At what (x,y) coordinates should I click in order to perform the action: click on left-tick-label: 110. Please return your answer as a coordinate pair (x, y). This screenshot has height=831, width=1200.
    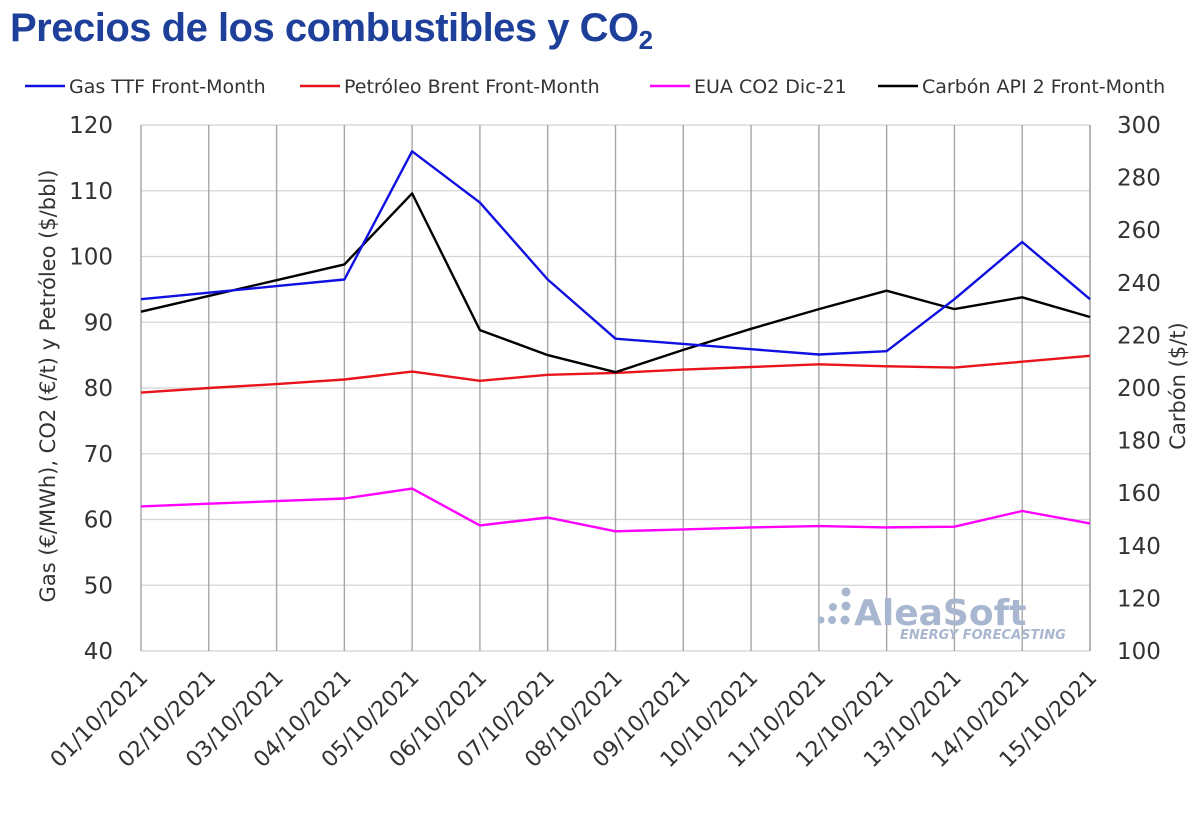
    Looking at the image, I should click on (91, 192).